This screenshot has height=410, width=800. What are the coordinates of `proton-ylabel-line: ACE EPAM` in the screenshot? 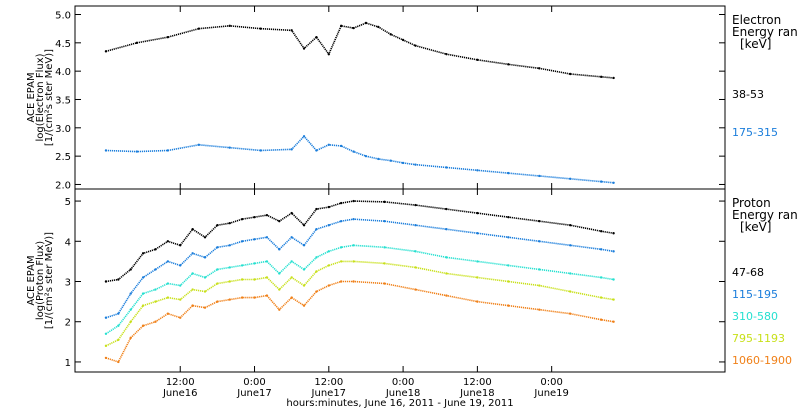 It's located at (31, 280).